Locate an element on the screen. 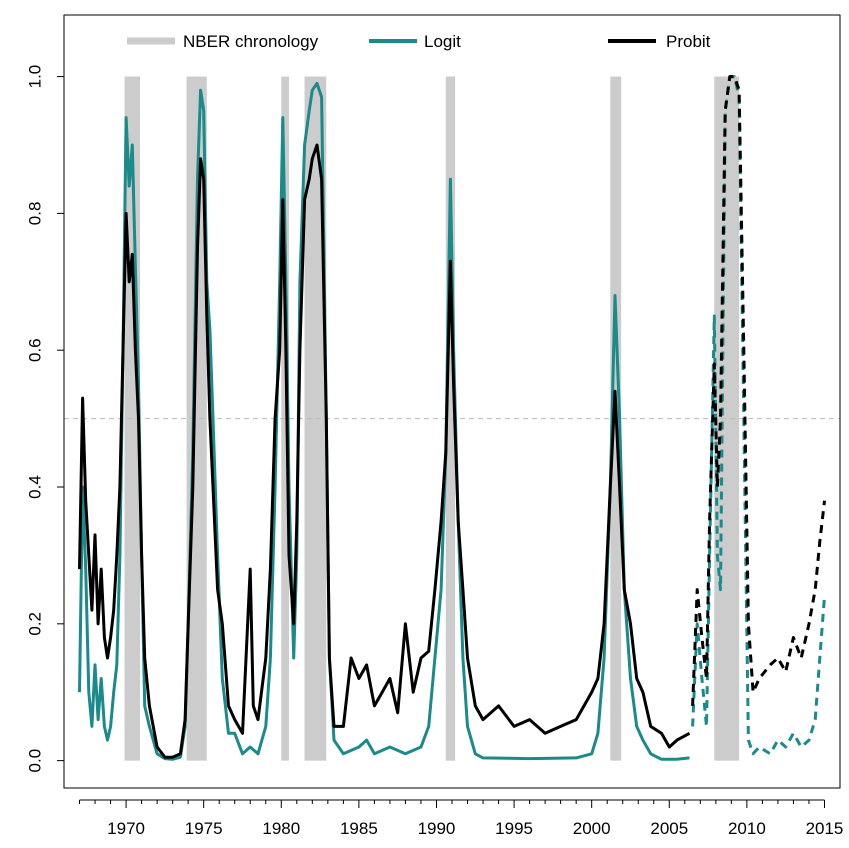  y-tick-label-0: 0.0 is located at coordinates (34, 761).